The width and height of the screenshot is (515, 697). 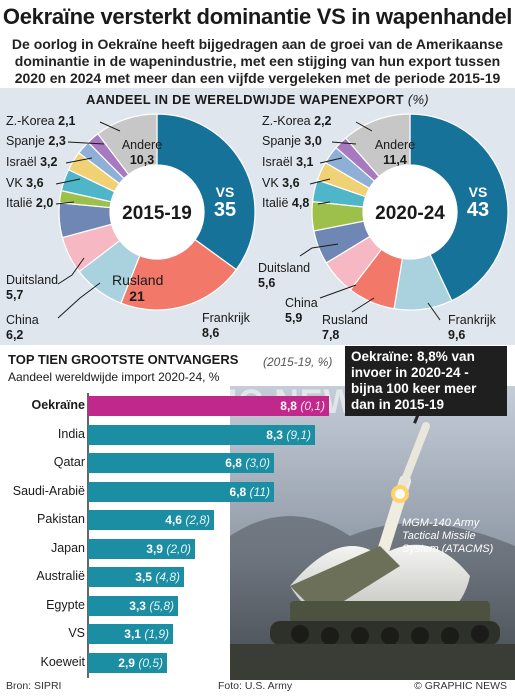 What do you see at coordinates (60, 576) in the screenshot?
I see `bar-category-label: Australië` at bounding box center [60, 576].